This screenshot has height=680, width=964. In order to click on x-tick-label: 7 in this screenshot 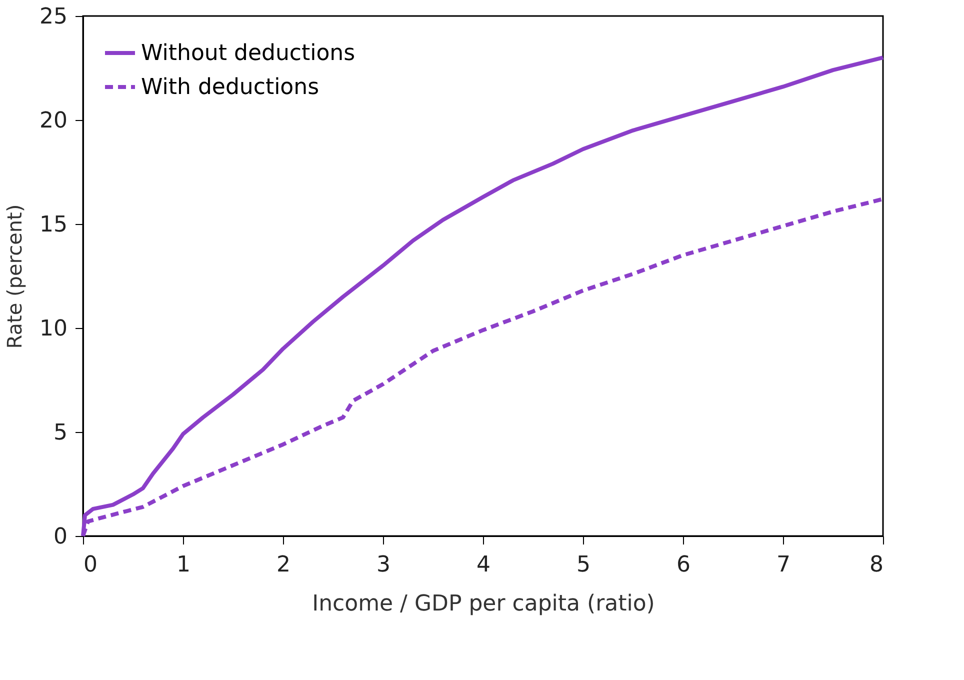, I will do `click(783, 565)`.